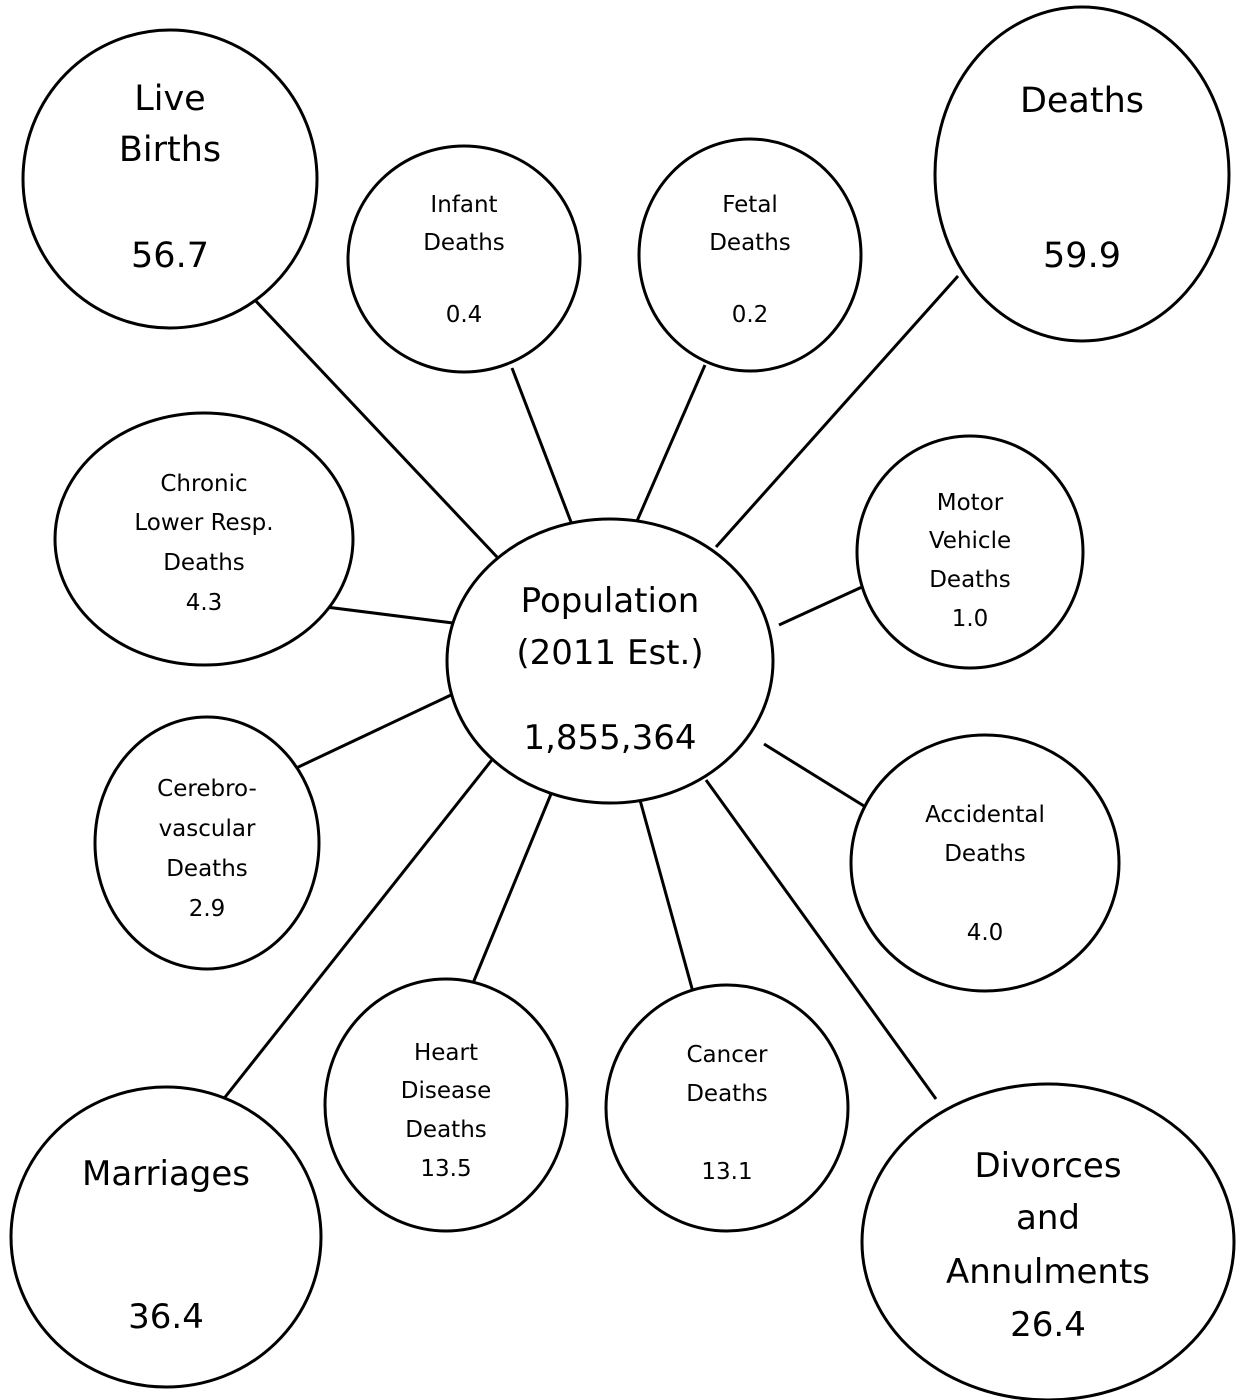  Describe the element at coordinates (166, 1317) in the screenshot. I see `marriages-value: 36.4` at that location.